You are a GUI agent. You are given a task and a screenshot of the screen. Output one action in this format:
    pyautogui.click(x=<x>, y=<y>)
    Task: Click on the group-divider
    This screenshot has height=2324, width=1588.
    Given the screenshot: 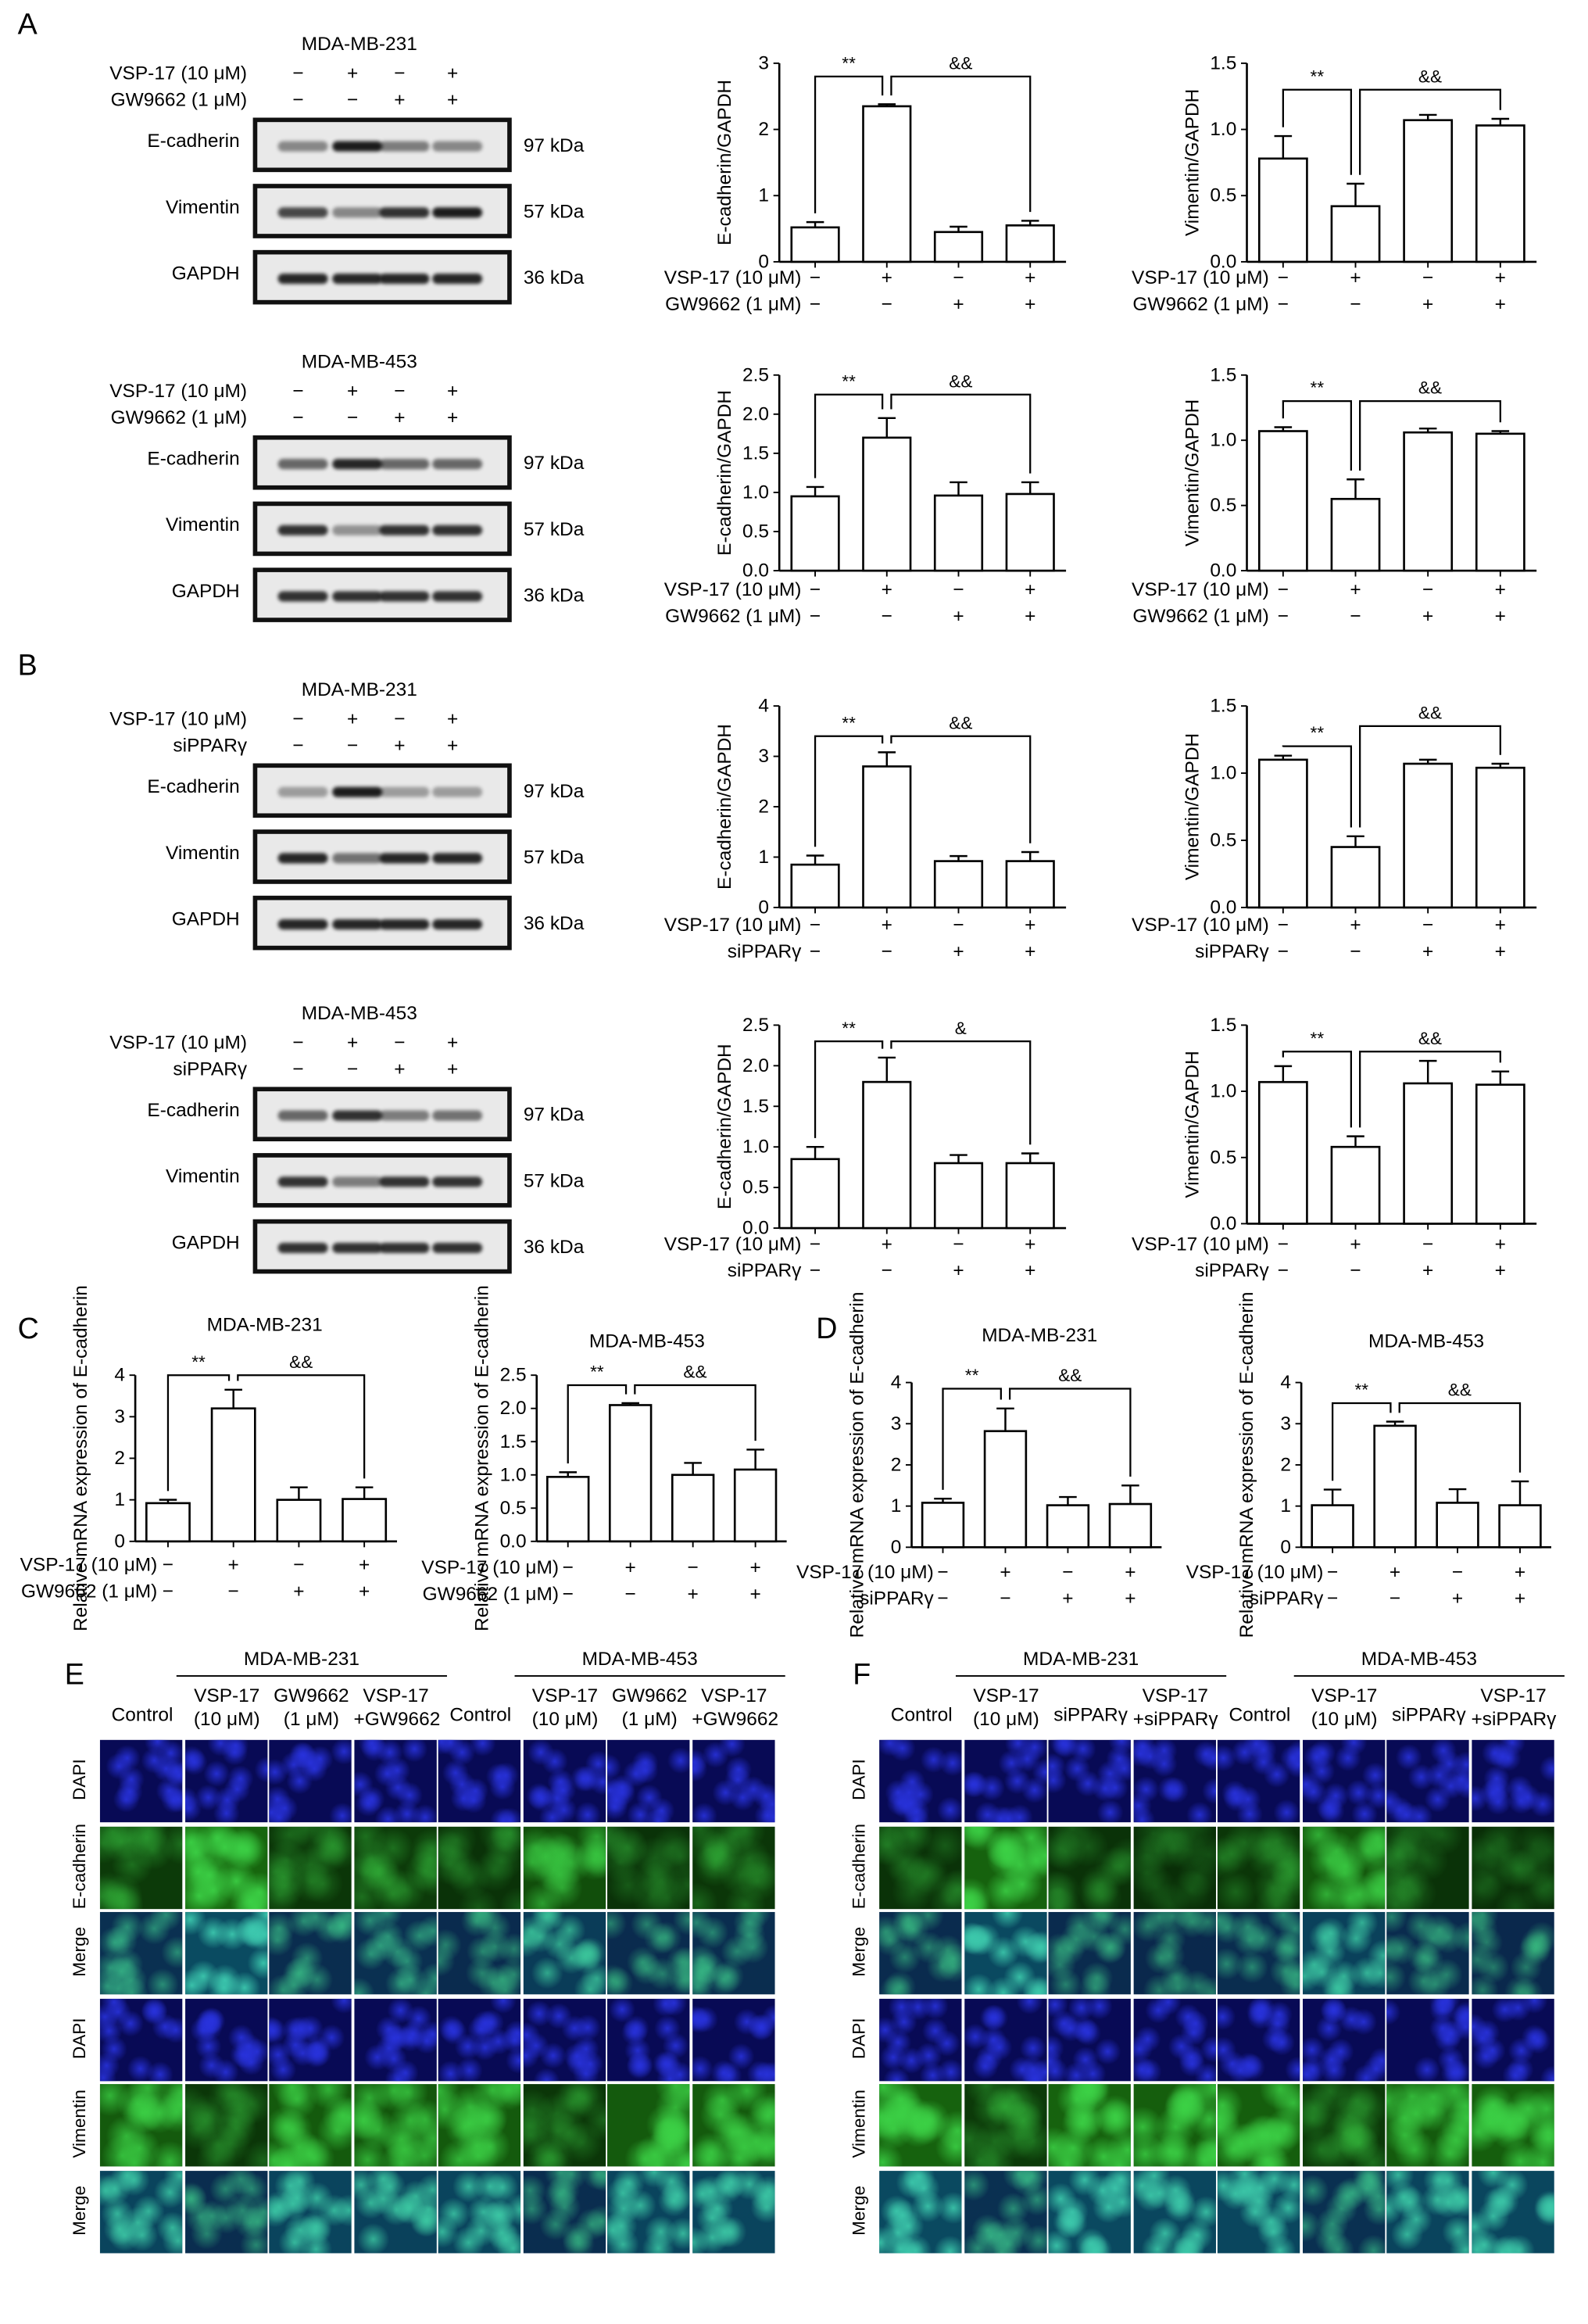 What is the action you would take?
    pyautogui.click(x=1091, y=1676)
    